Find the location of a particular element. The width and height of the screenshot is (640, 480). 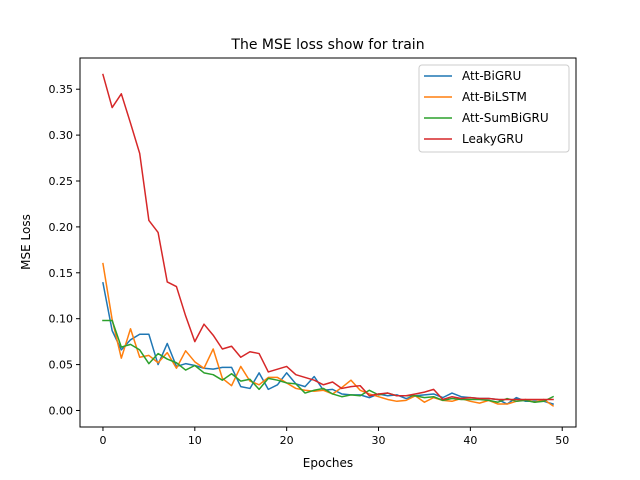

x-tick-label: 40 is located at coordinates (470, 440).